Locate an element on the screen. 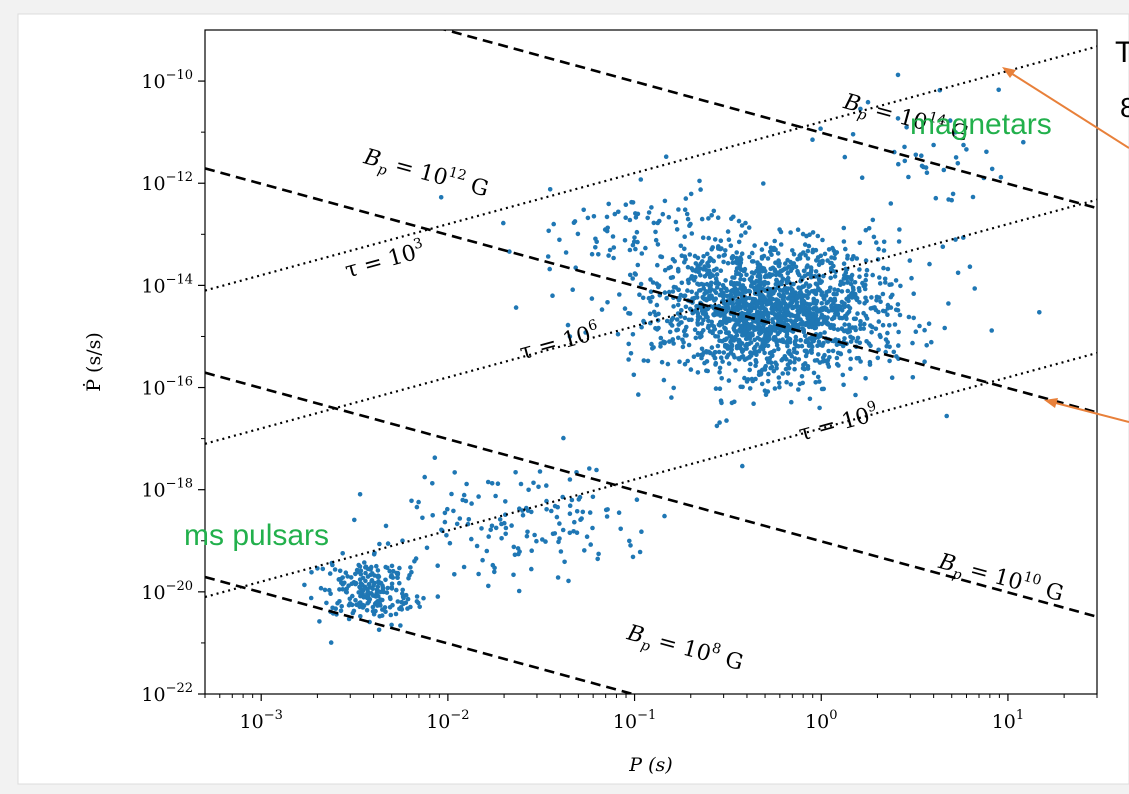 The width and height of the screenshot is (1129, 794). y-tick-label: 10−10 is located at coordinates (167, 80).